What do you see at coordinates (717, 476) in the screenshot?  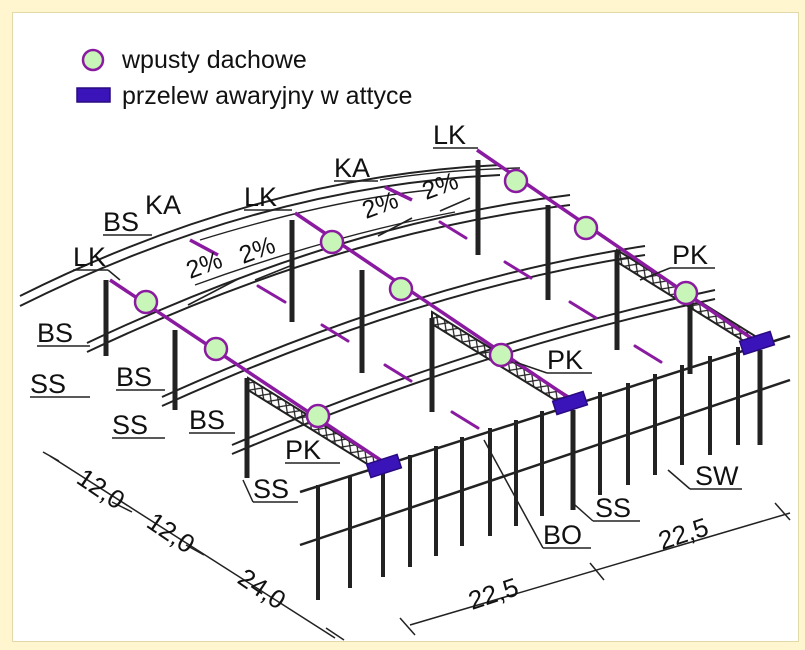 I see `label-sw: SW` at bounding box center [717, 476].